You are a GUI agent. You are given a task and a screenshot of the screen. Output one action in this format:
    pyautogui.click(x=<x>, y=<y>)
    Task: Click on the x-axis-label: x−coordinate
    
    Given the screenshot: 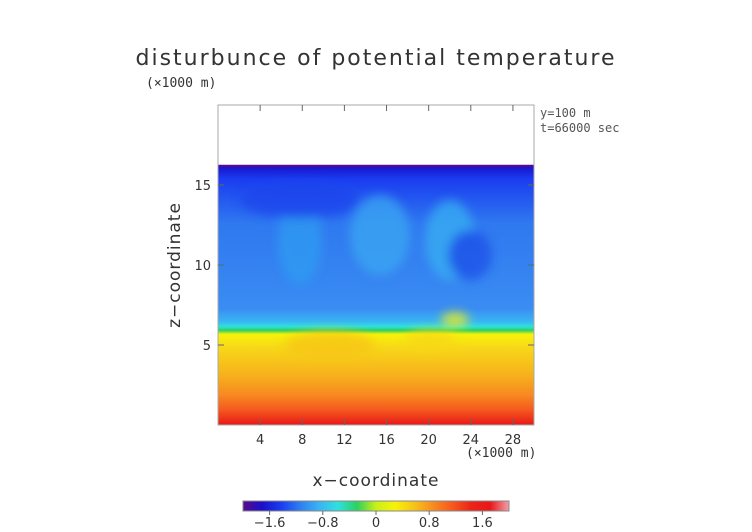 What is the action you would take?
    pyautogui.click(x=376, y=481)
    